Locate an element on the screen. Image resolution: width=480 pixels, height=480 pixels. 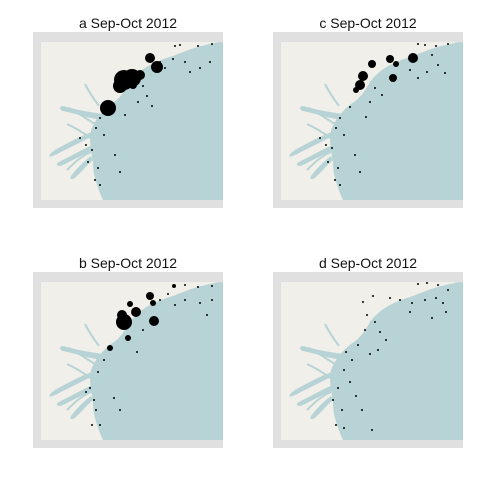
panel-title: c Sep-Oct 2012 is located at coordinates (368, 23).